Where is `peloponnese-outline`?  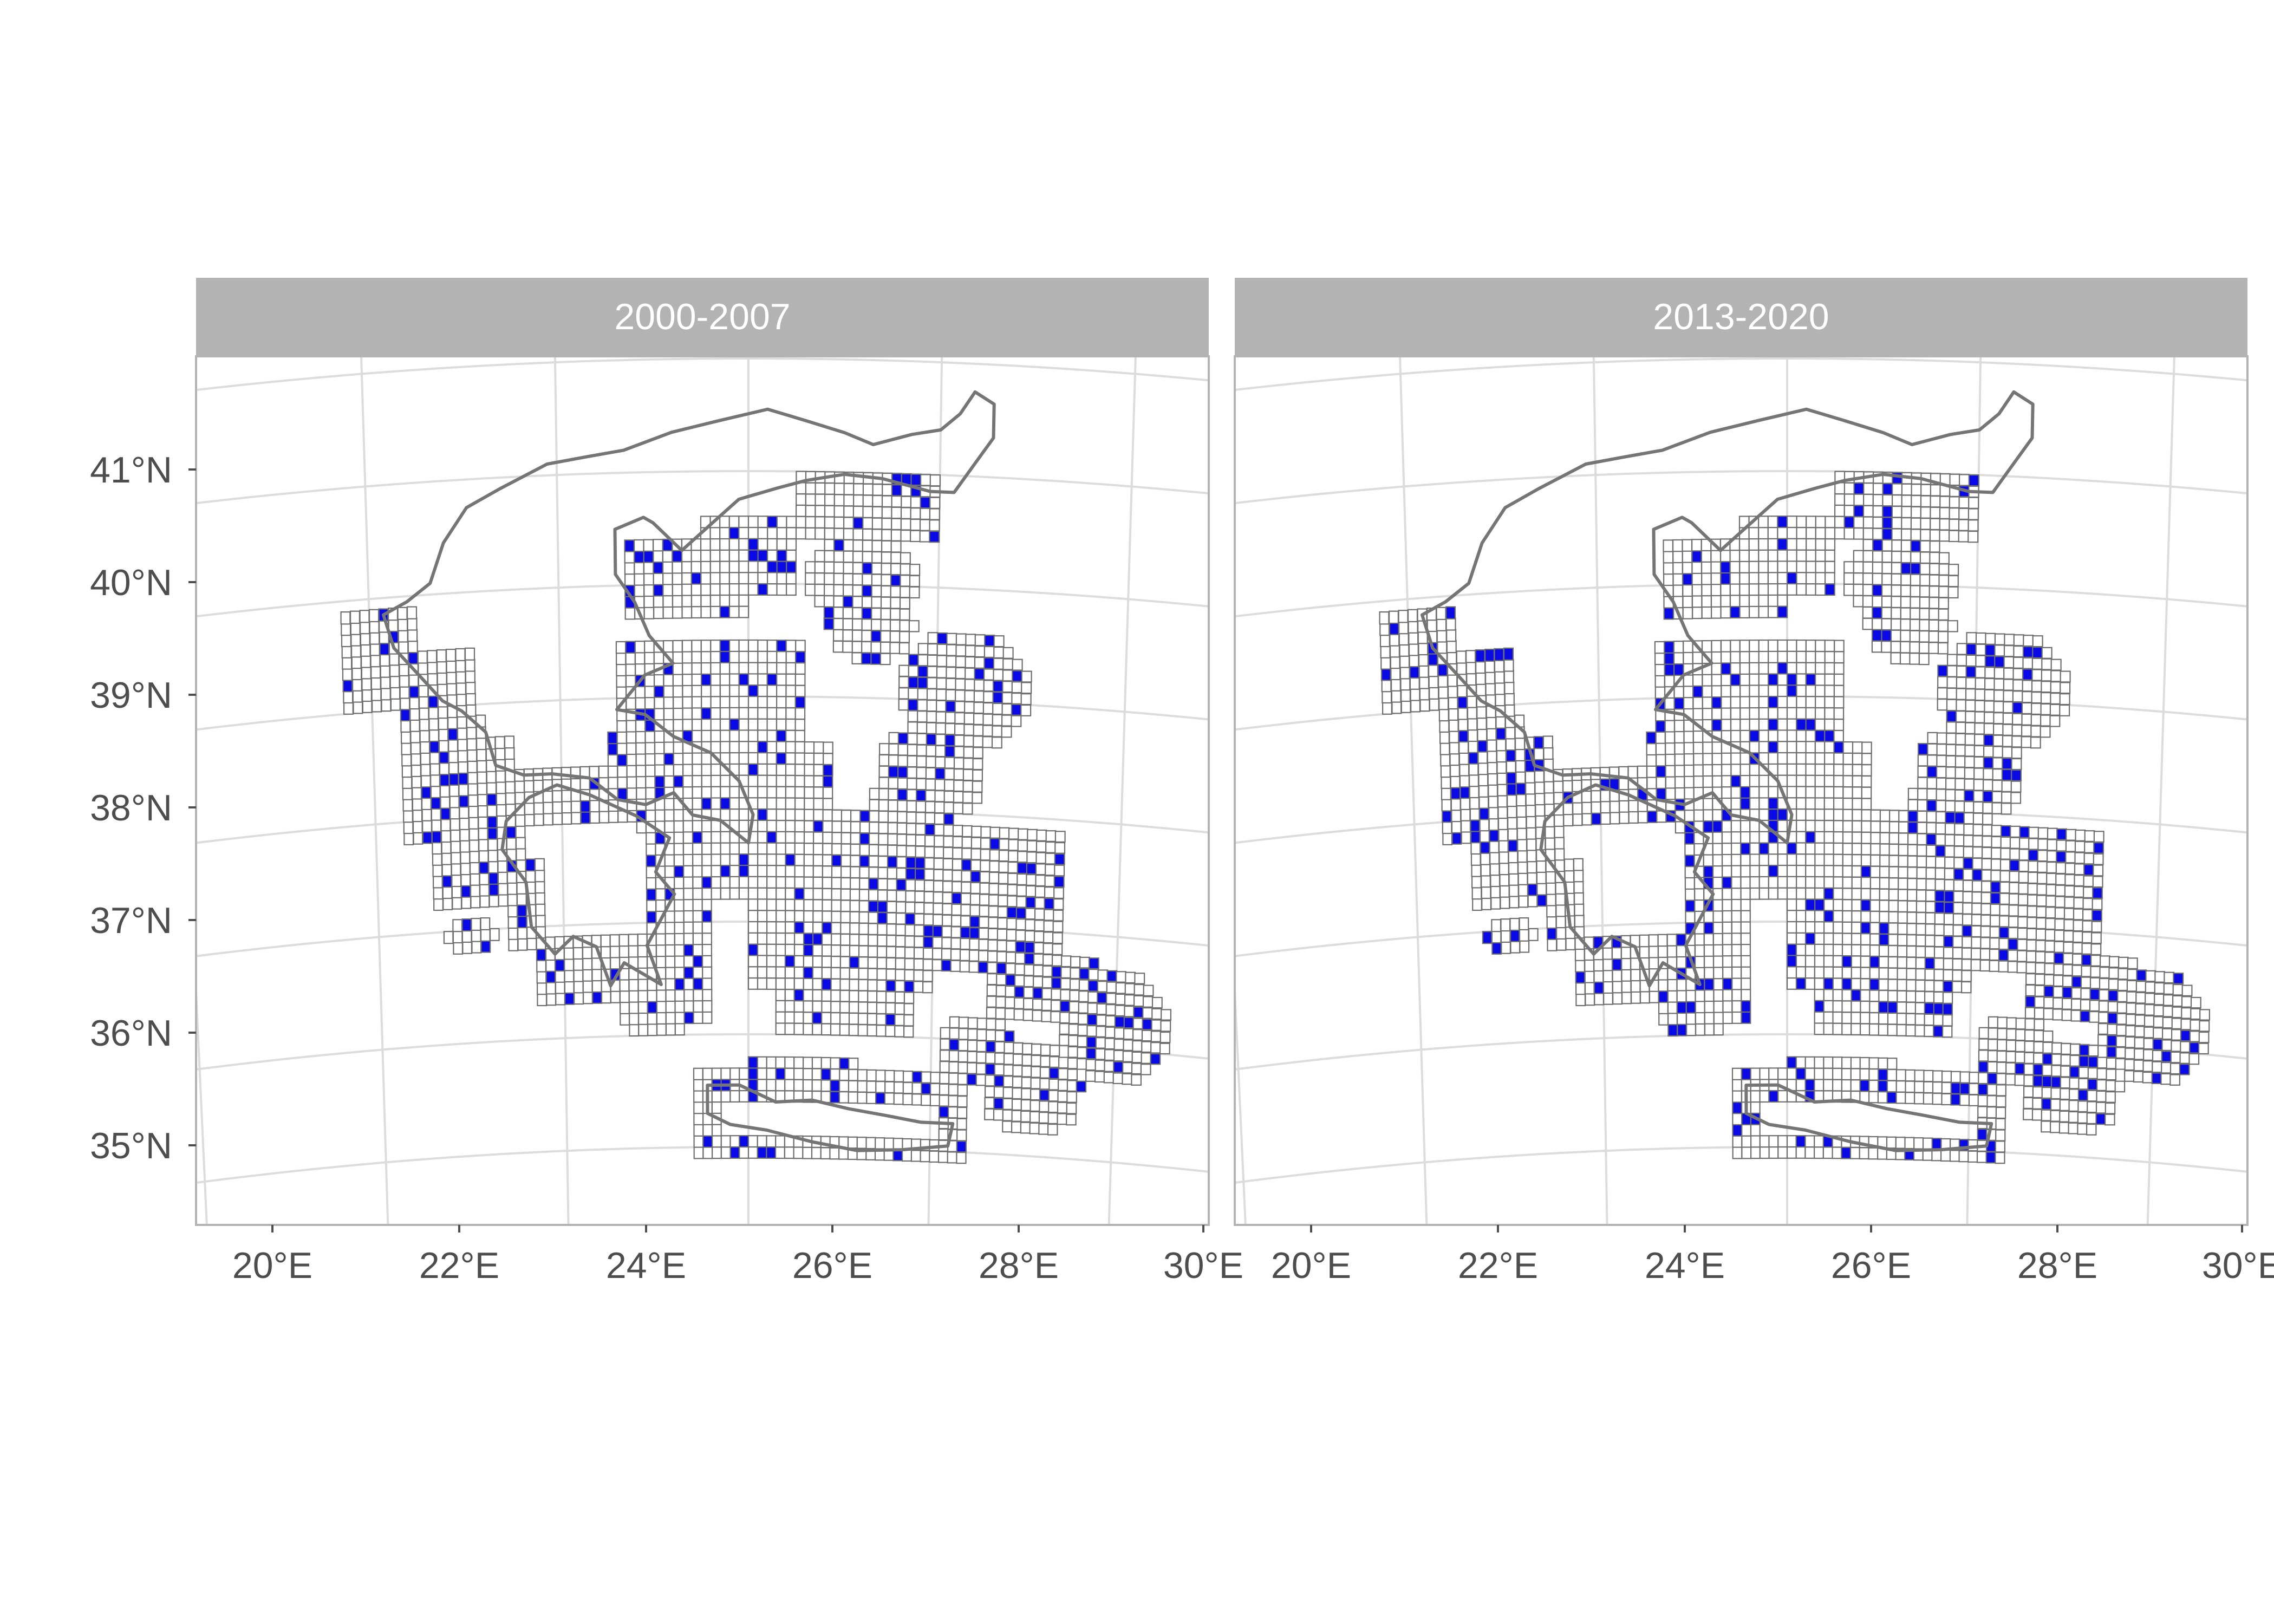 peloponnese-outline is located at coordinates (588, 885).